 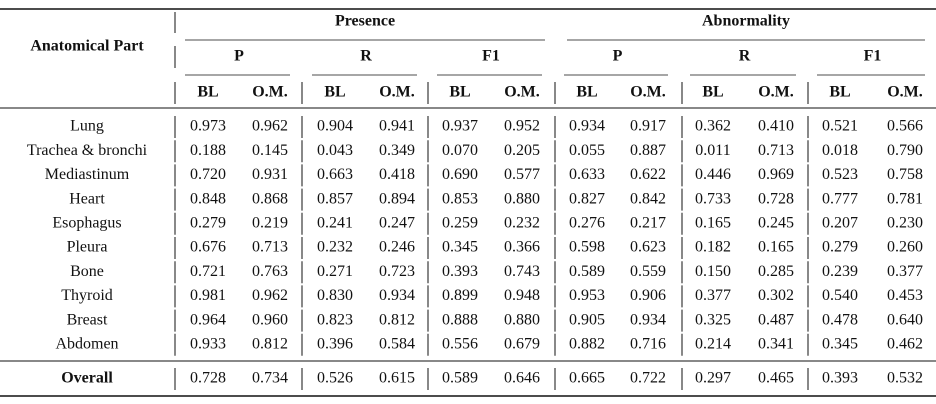 What do you see at coordinates (713, 319) in the screenshot?
I see `cell: 0.325` at bounding box center [713, 319].